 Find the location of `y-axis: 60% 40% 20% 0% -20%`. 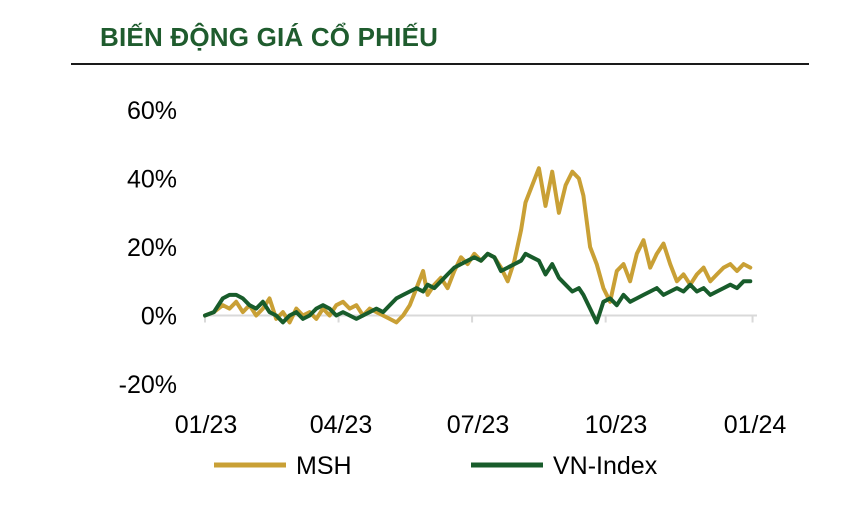

y-axis: 60% 40% 20% 0% -20% is located at coordinates (148, 248).